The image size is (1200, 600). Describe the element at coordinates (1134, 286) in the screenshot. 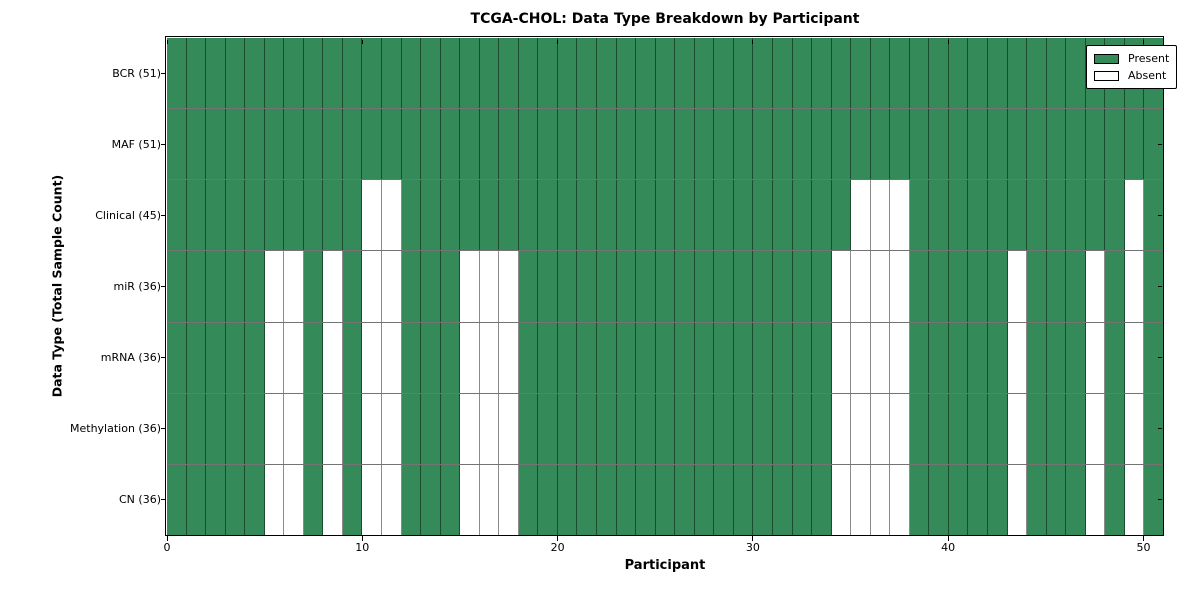

I see `cell-mir-49-absent` at that location.